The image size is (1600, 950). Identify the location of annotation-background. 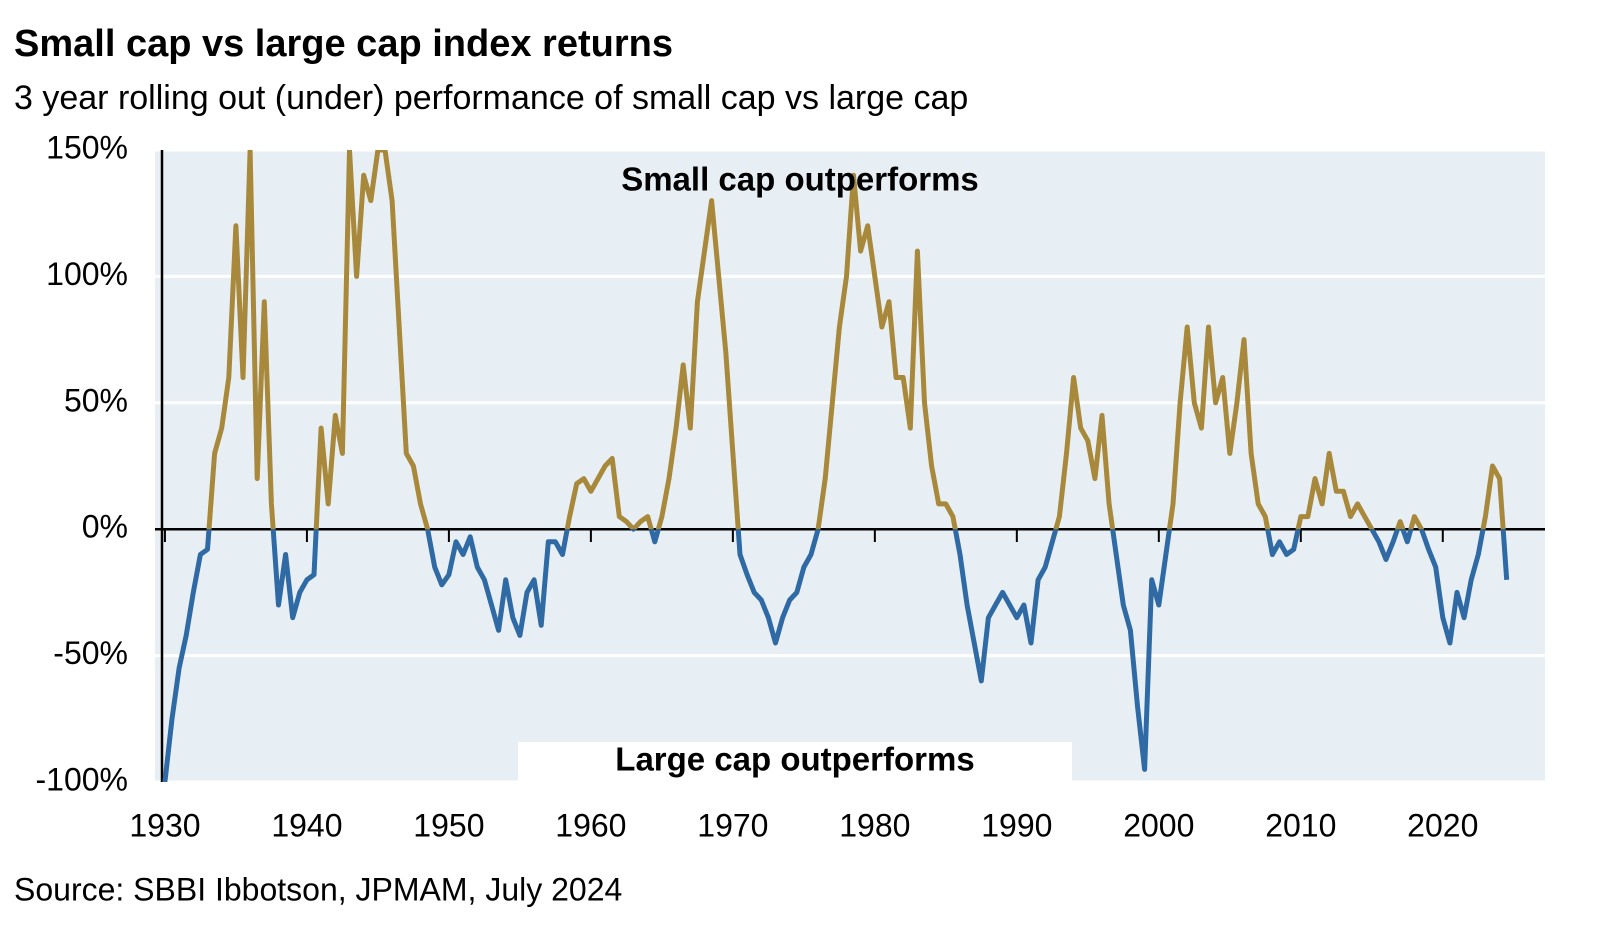
(795, 766).